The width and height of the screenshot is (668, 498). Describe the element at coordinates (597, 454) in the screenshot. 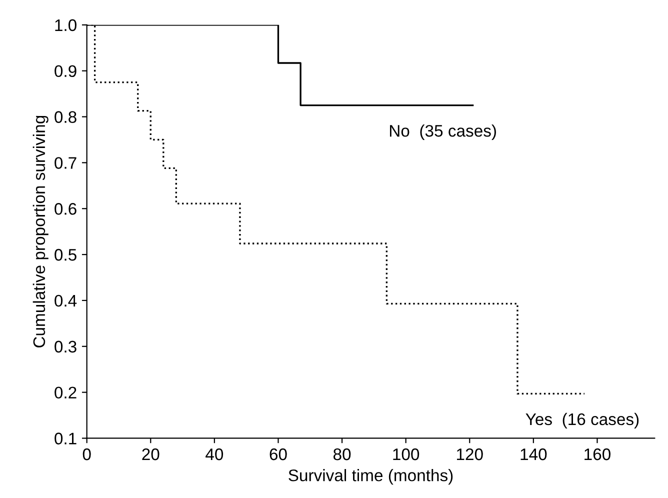

I see `x-tick-label: 160` at that location.